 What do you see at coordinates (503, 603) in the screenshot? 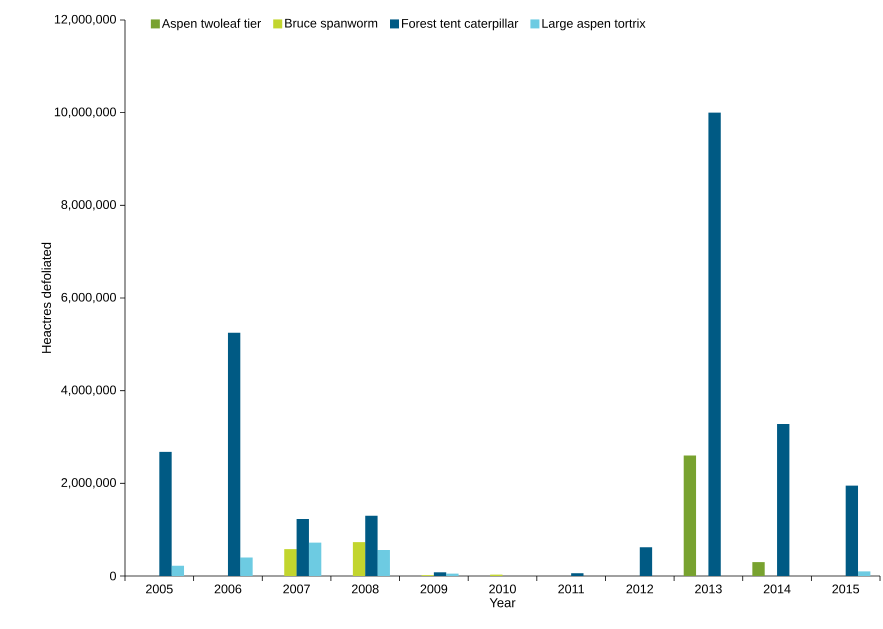
I see `x-axis-title: Year` at bounding box center [503, 603].